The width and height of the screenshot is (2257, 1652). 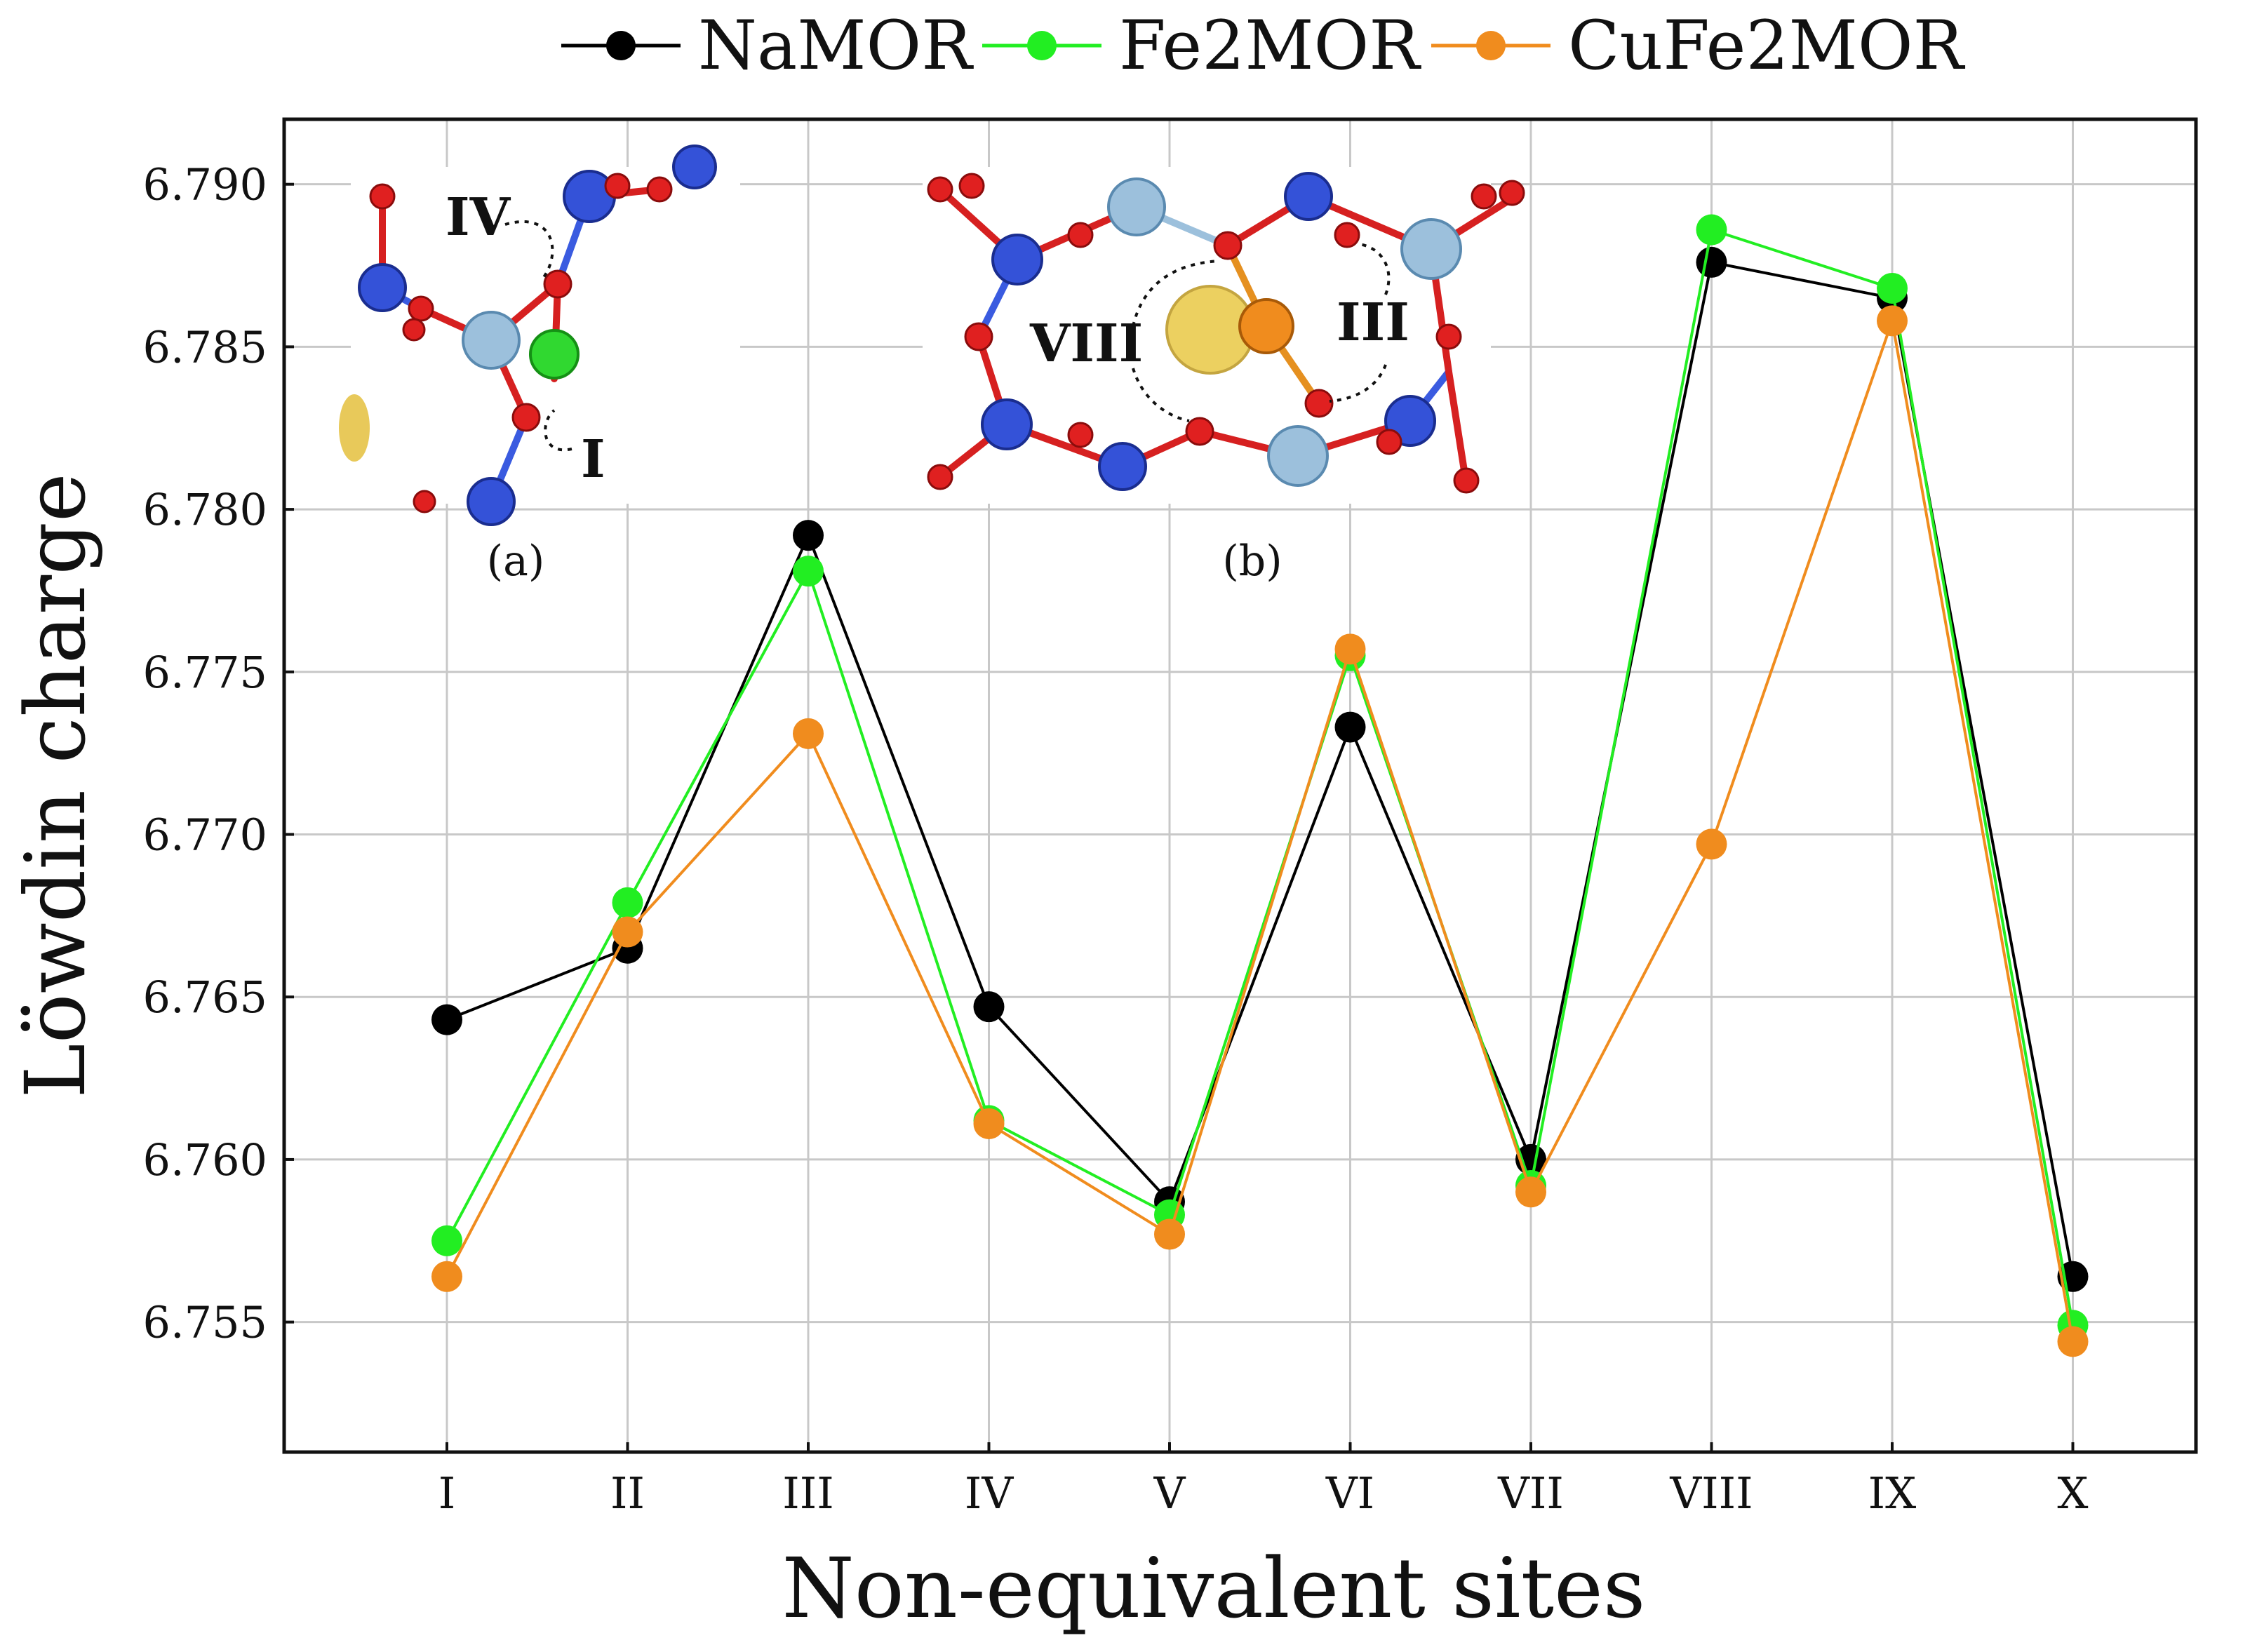 I want to click on x-tick-label: II, so click(x=627, y=1493).